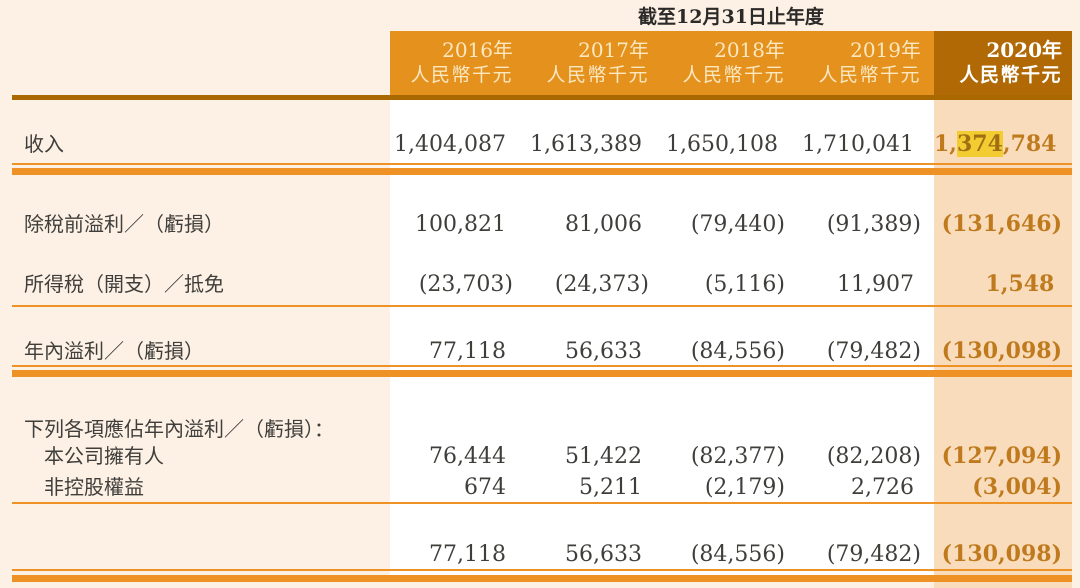 This screenshot has width=1080, height=588. Describe the element at coordinates (1024, 50) in the screenshot. I see `column-year-label: 2020年` at that location.